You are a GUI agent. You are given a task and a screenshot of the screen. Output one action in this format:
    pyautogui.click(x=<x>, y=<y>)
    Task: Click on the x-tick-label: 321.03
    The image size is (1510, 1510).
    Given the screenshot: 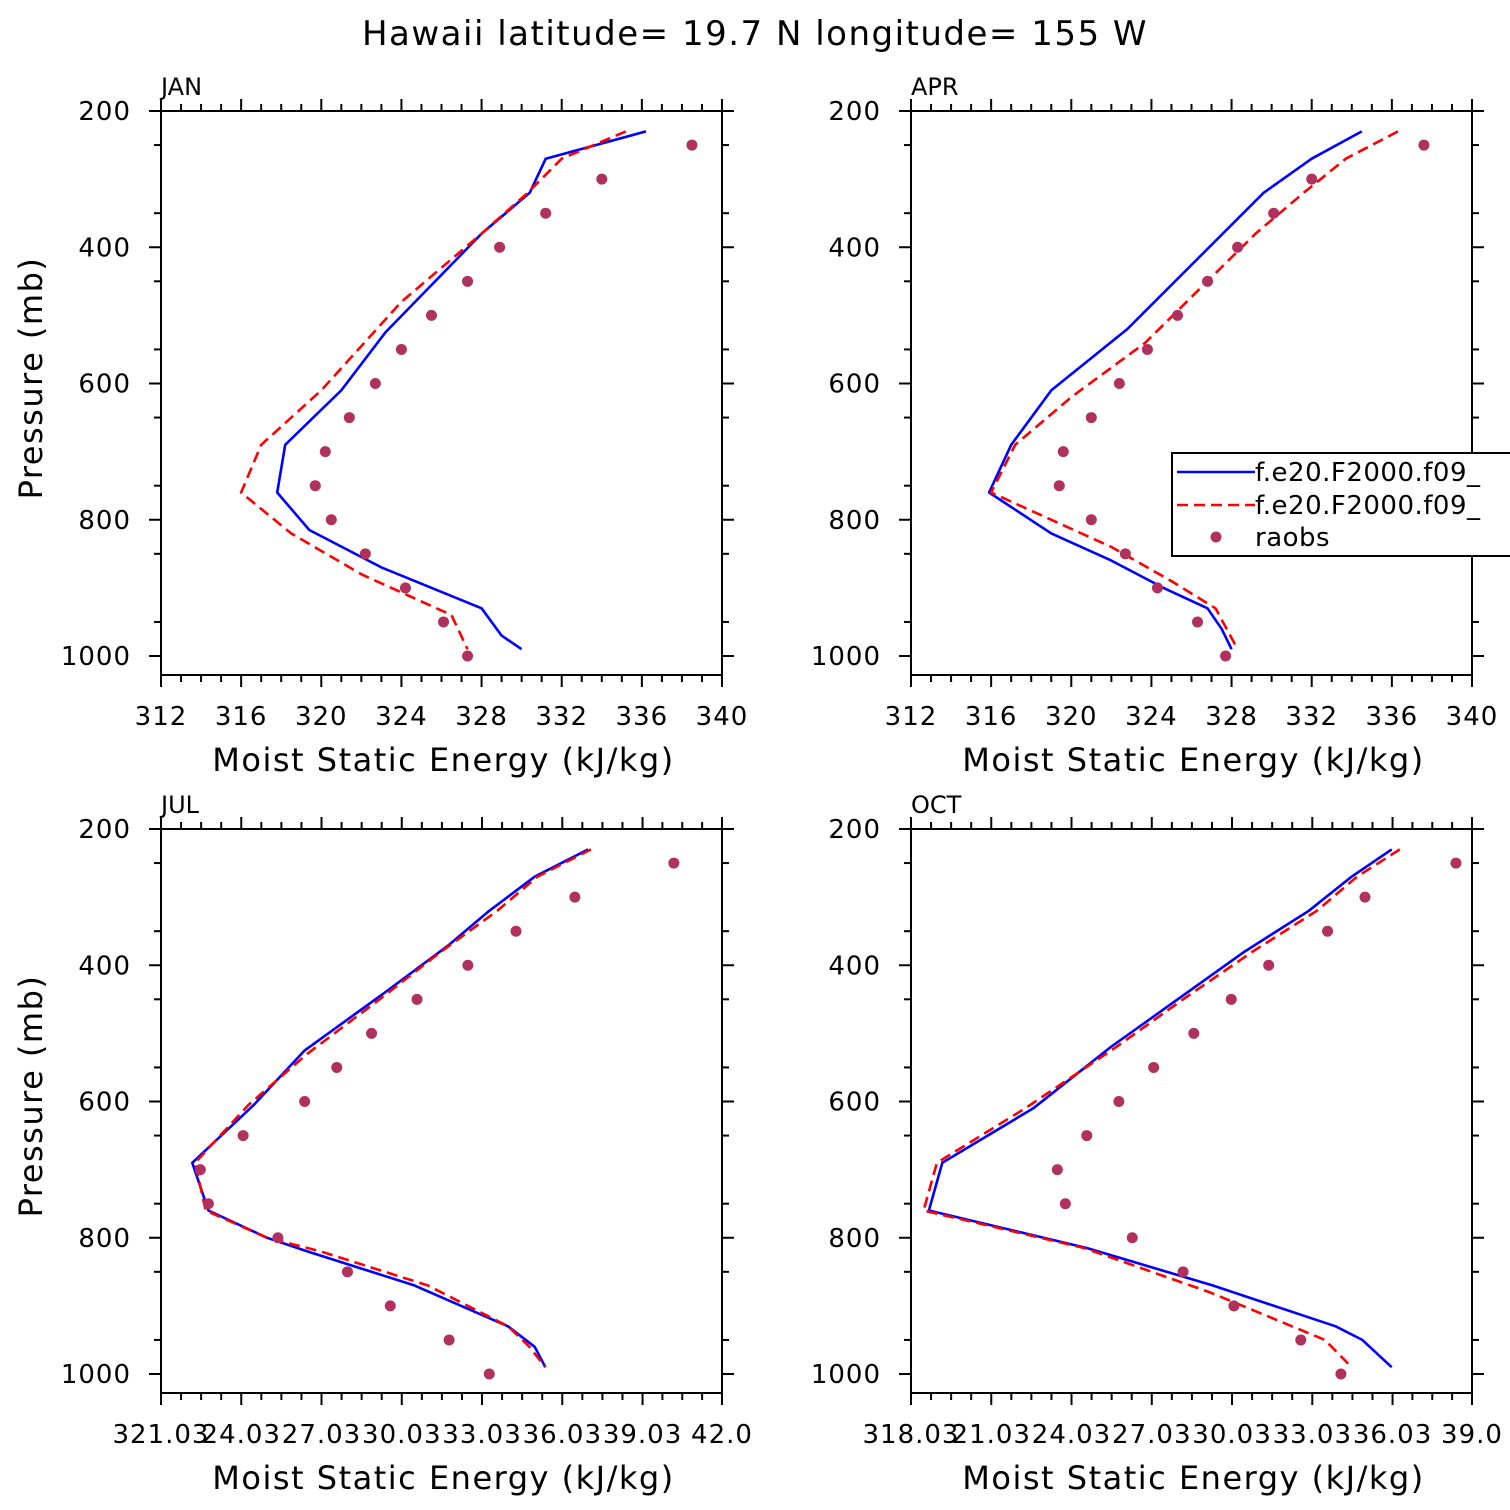 What is the action you would take?
    pyautogui.click(x=161, y=1435)
    